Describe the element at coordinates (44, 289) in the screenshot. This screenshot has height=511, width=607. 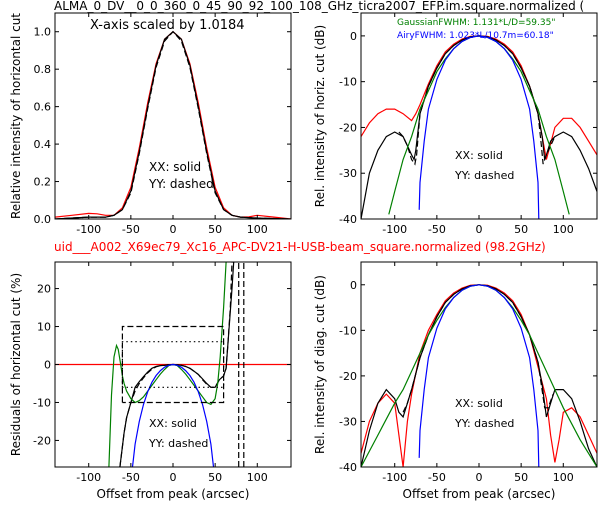
I see `y-tick-label-ax3: 20` at that location.